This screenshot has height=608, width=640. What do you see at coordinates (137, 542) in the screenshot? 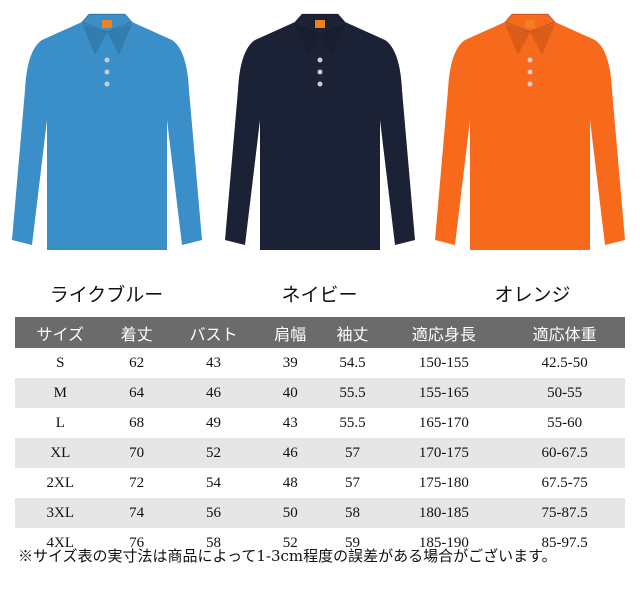
I see `table-cell: 76` at bounding box center [137, 542].